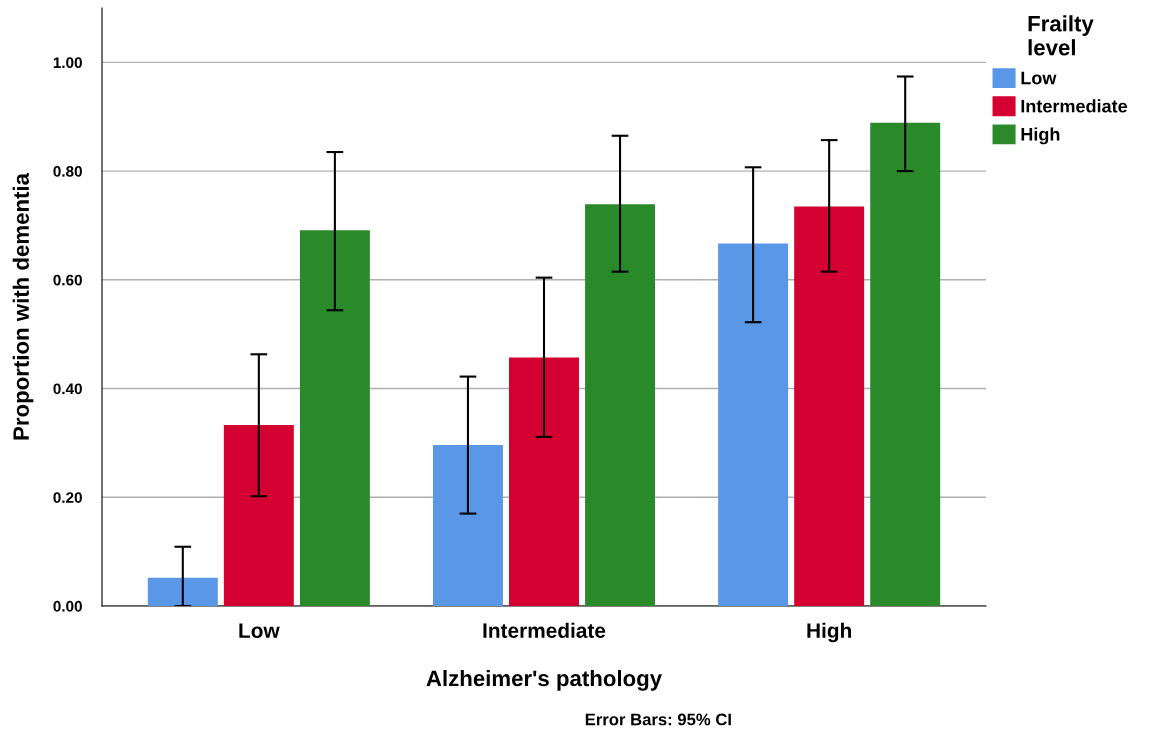 Image resolution: width=1155 pixels, height=740 pixels. I want to click on y-tick-label: 0.40, so click(67, 389).